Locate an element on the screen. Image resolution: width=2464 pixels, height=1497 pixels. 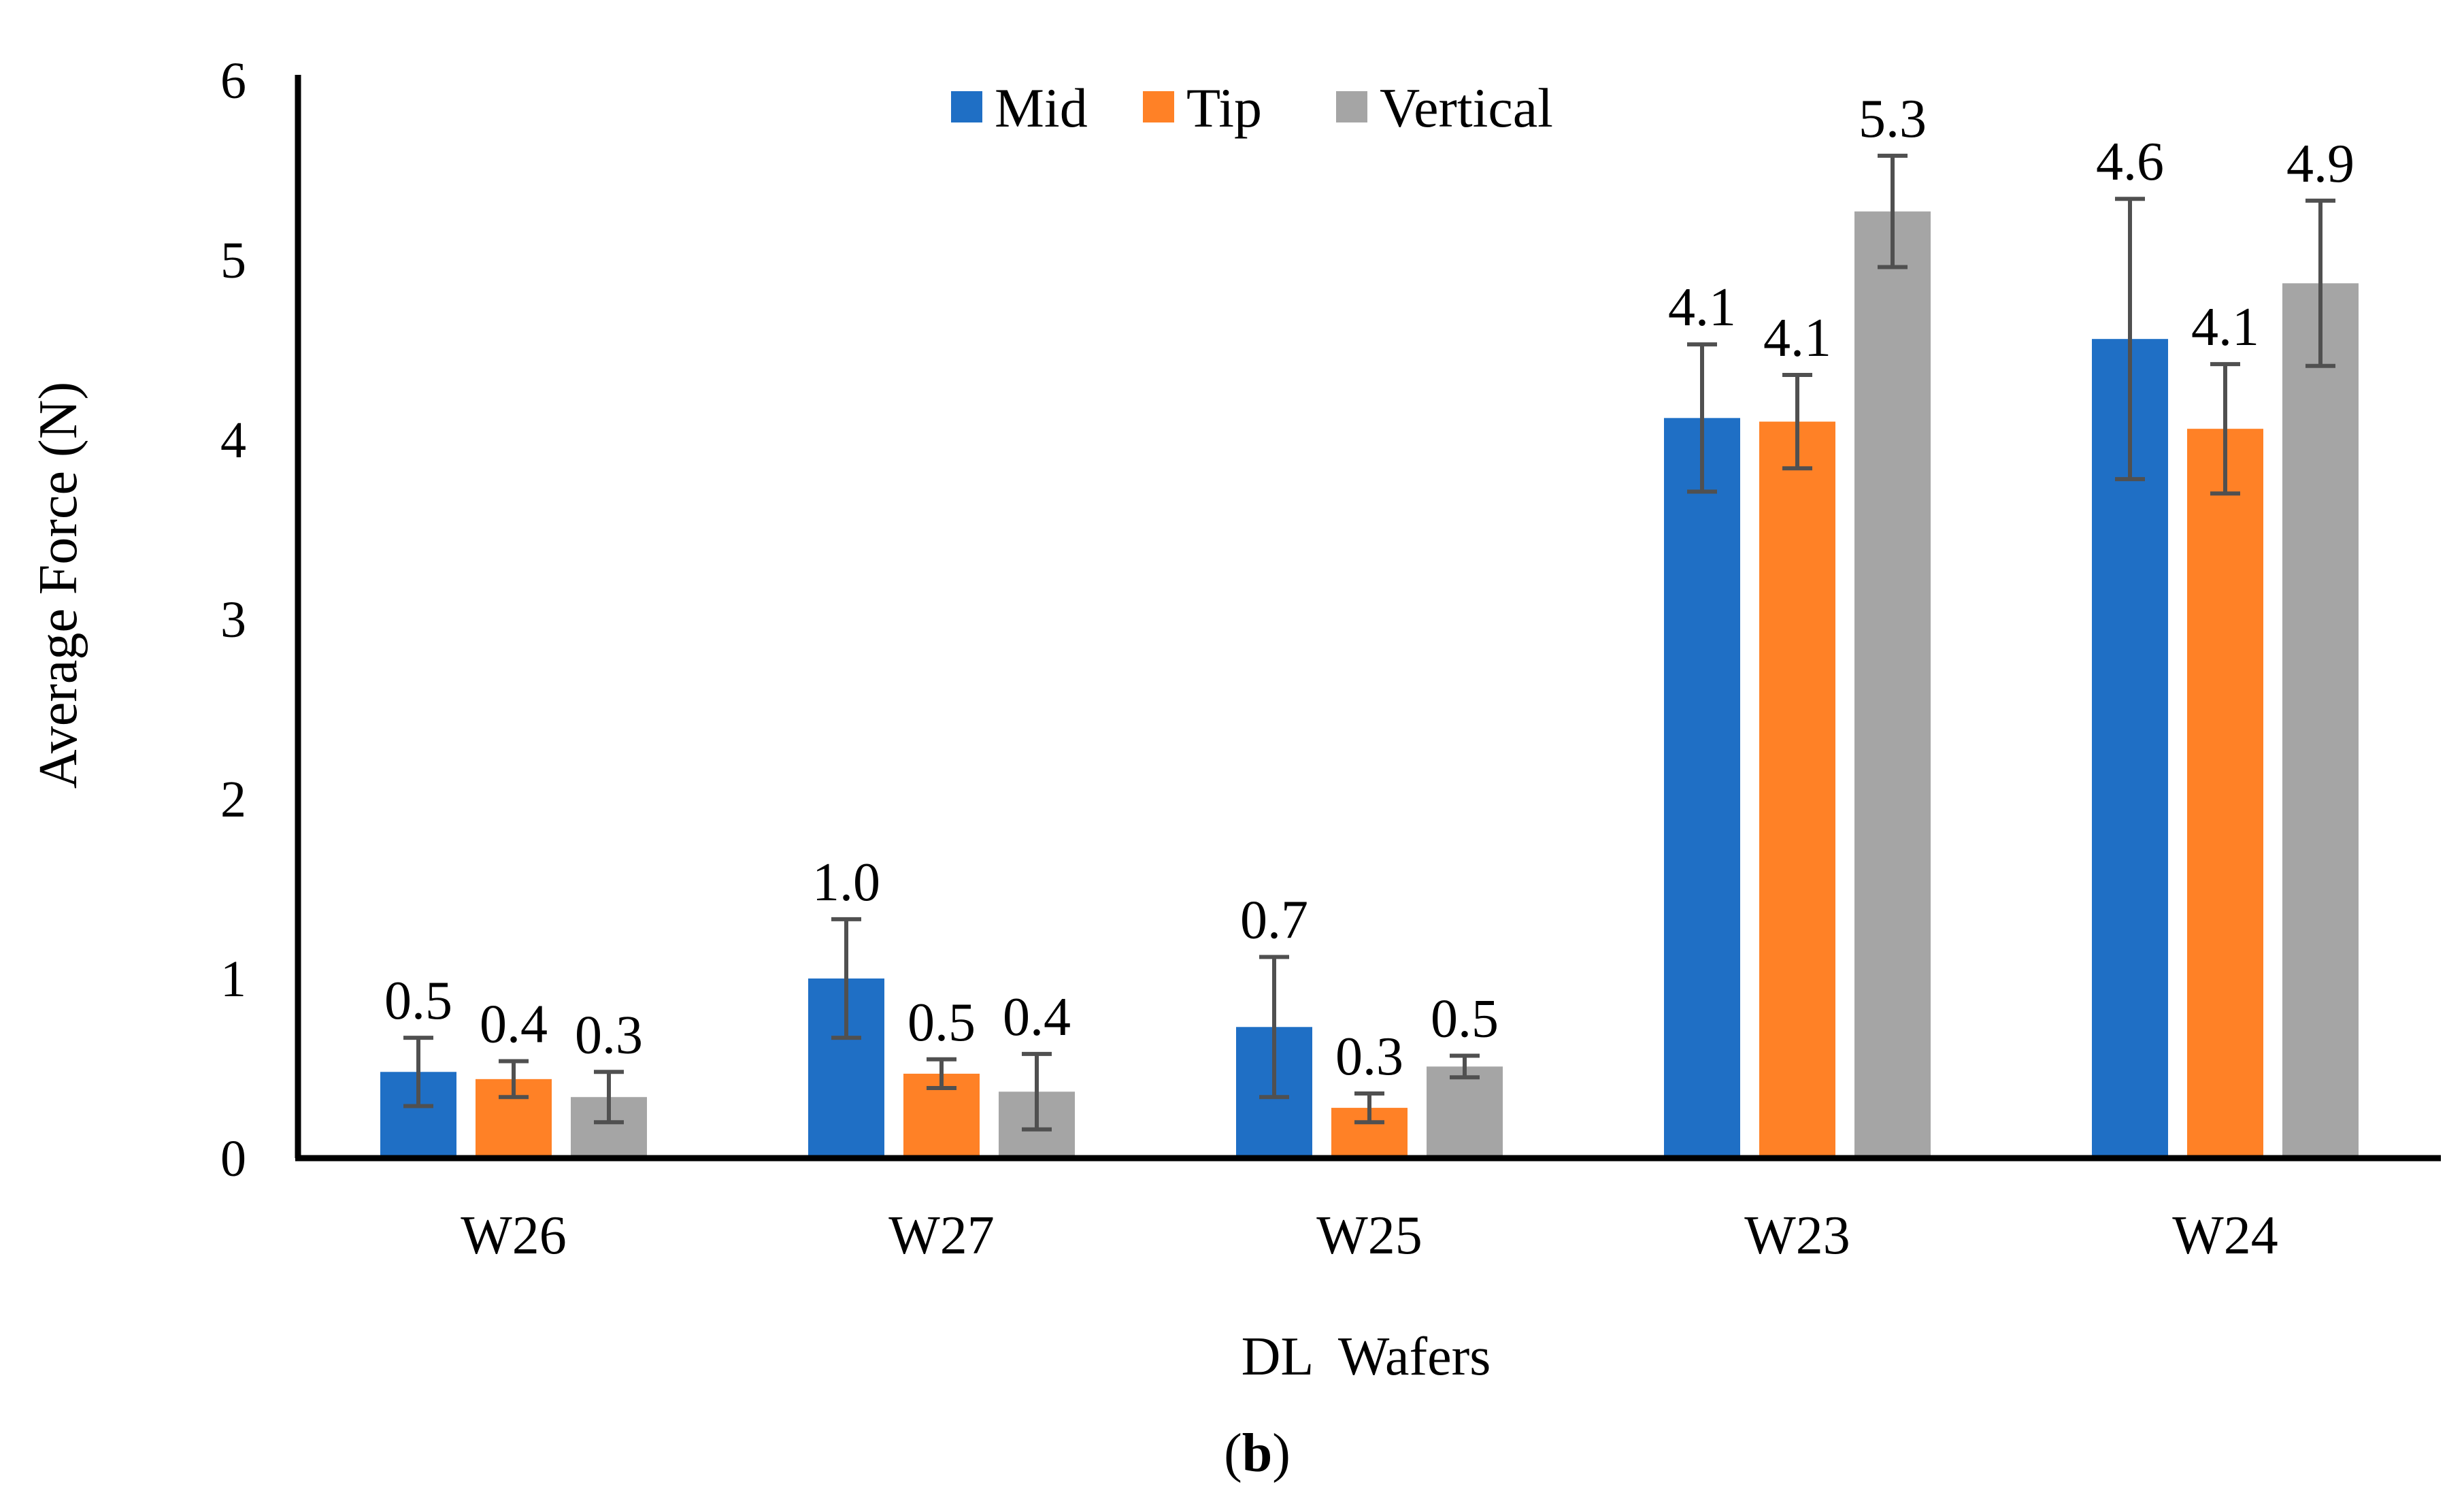
x-category-label-w26: W26 is located at coordinates (514, 1236).